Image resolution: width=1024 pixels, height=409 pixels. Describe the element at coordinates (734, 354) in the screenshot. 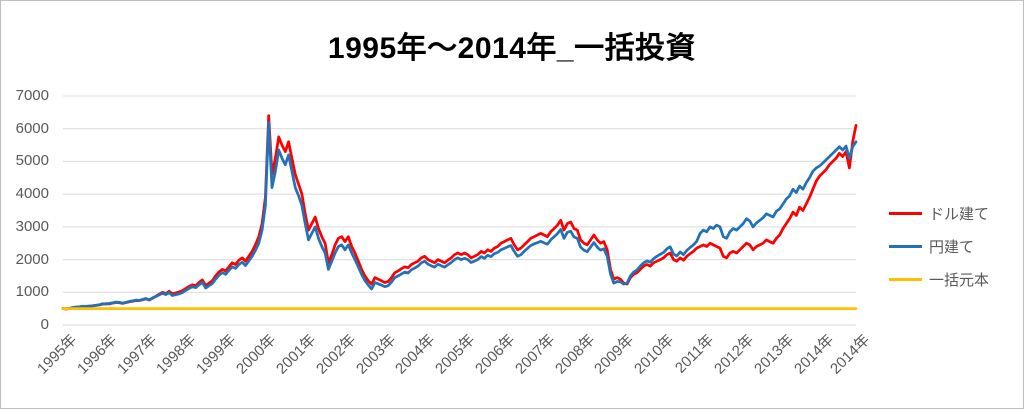

I see `x-axis-tick-label: 2012年` at that location.